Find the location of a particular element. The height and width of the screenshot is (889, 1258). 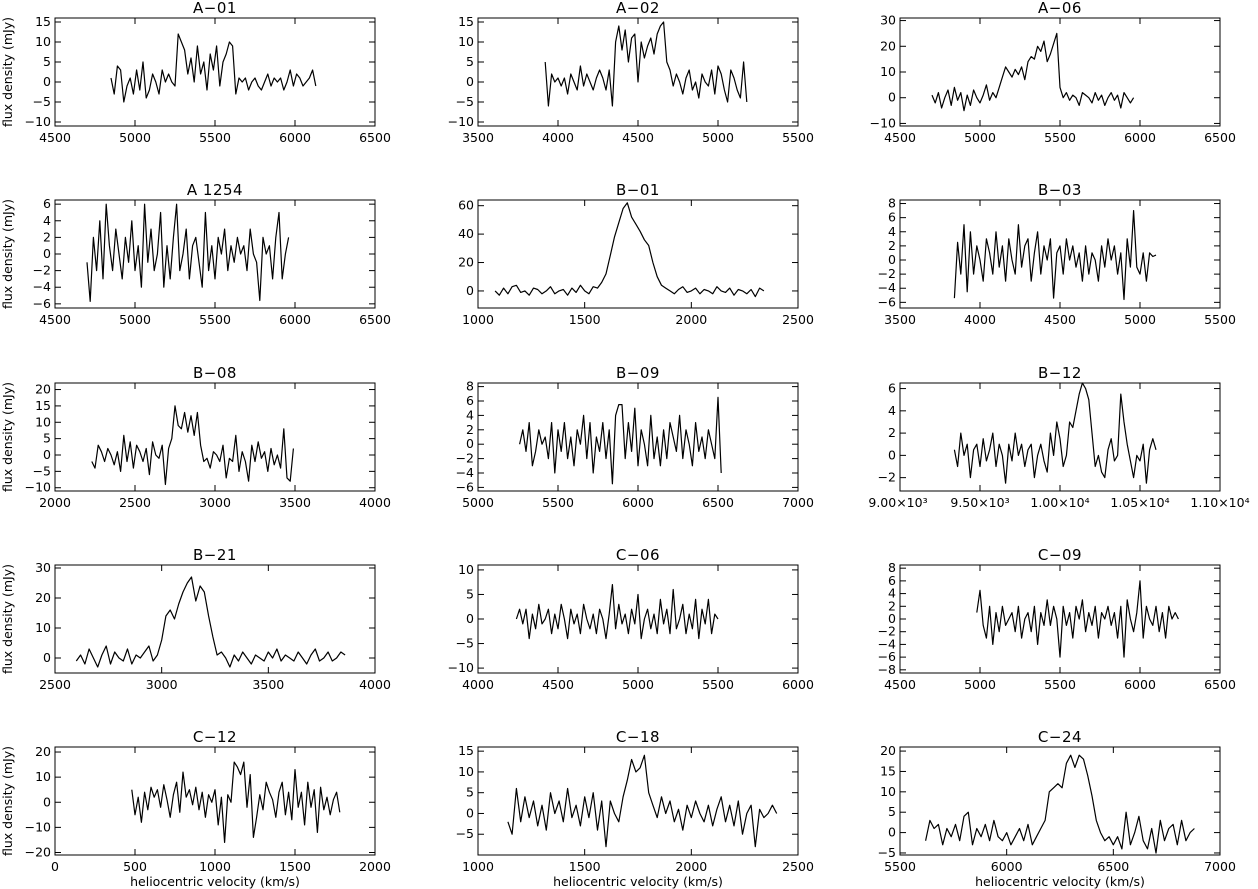

spectrum-panel: B−01 1000 1500 2000 2500 0 20 40 60 is located at coordinates (636, 254).